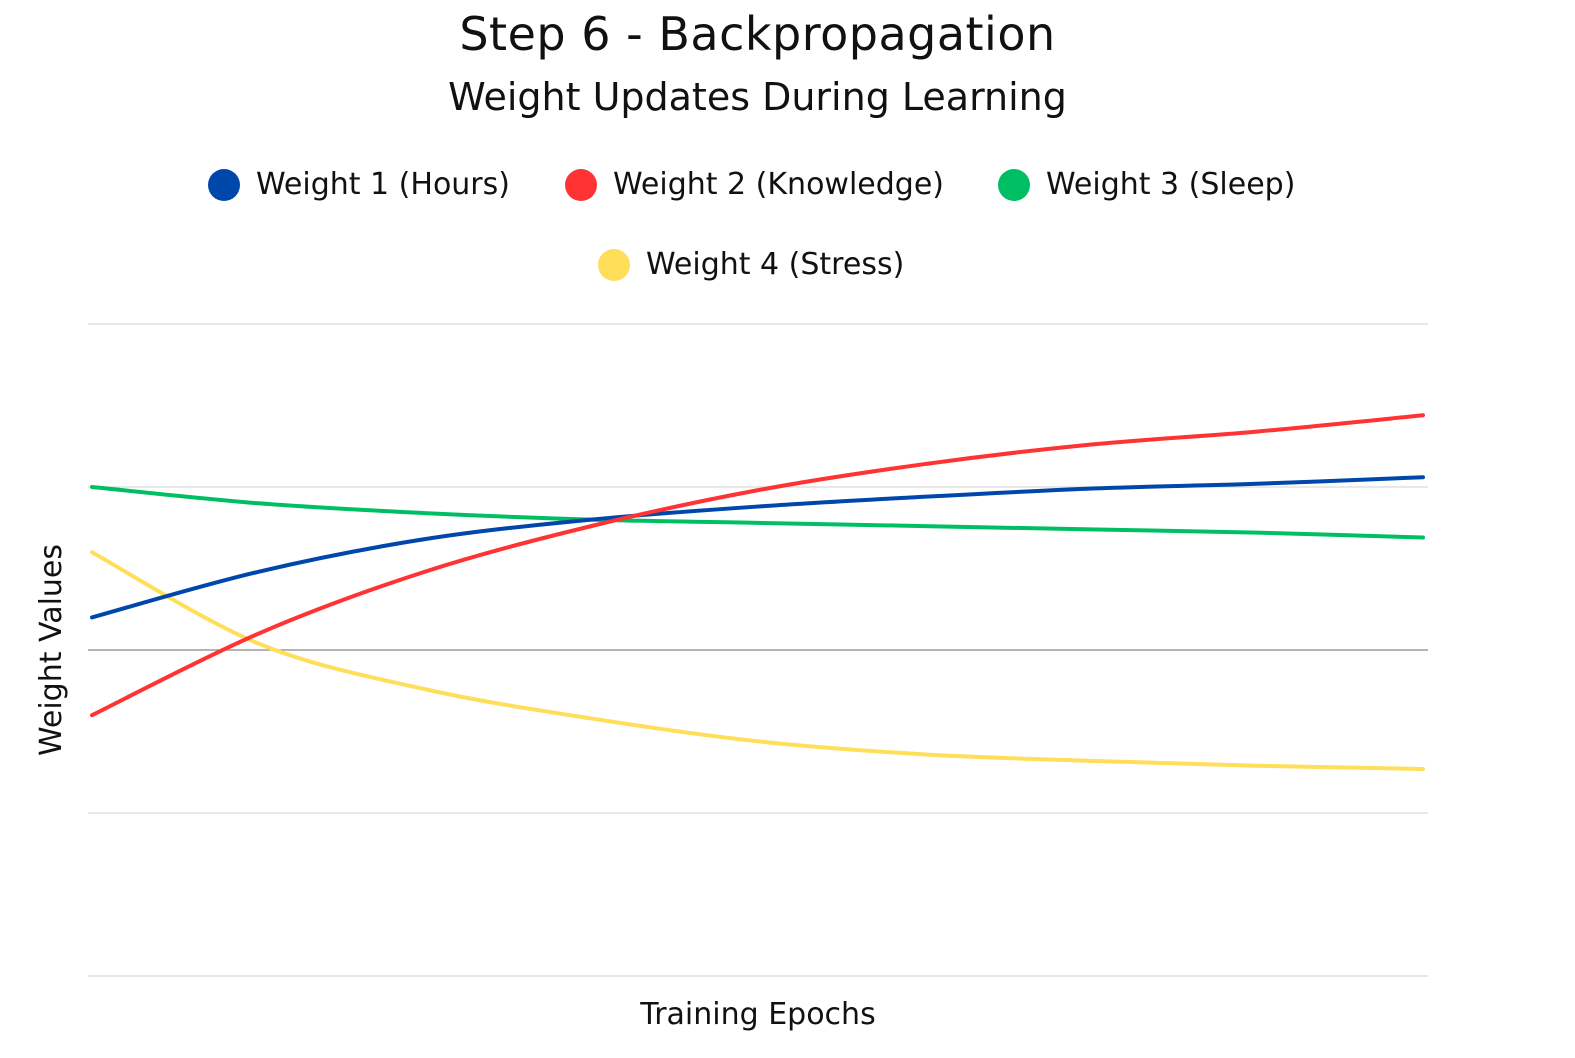 Image resolution: width=1575 pixels, height=1058 pixels. I want to click on chart-subtitle: Weight Updates During Learning, so click(757, 97).